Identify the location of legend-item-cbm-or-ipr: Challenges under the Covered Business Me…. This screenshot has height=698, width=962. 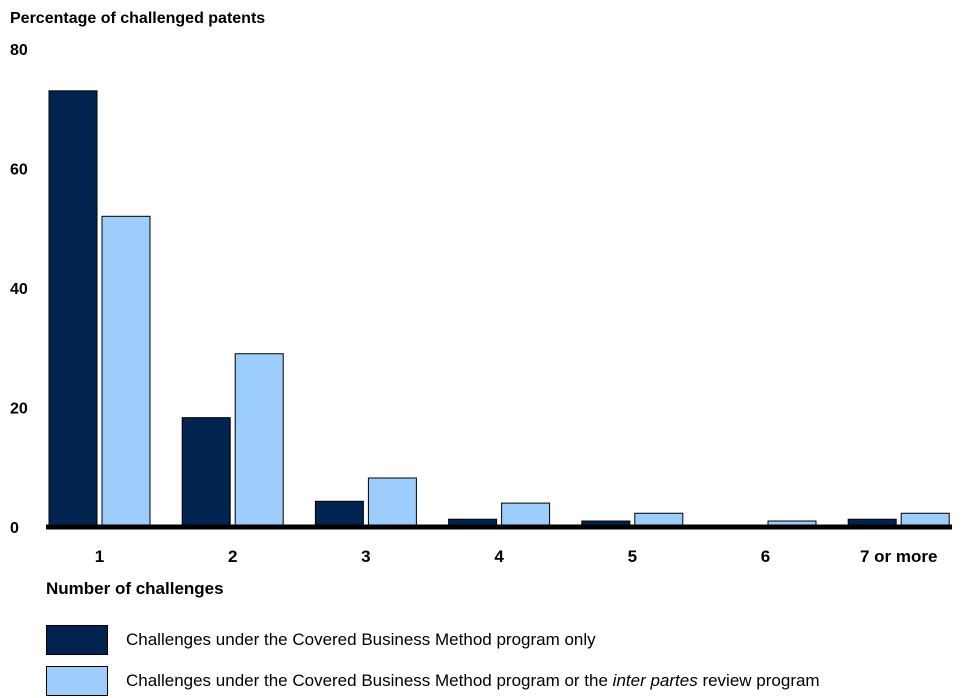
(433, 681).